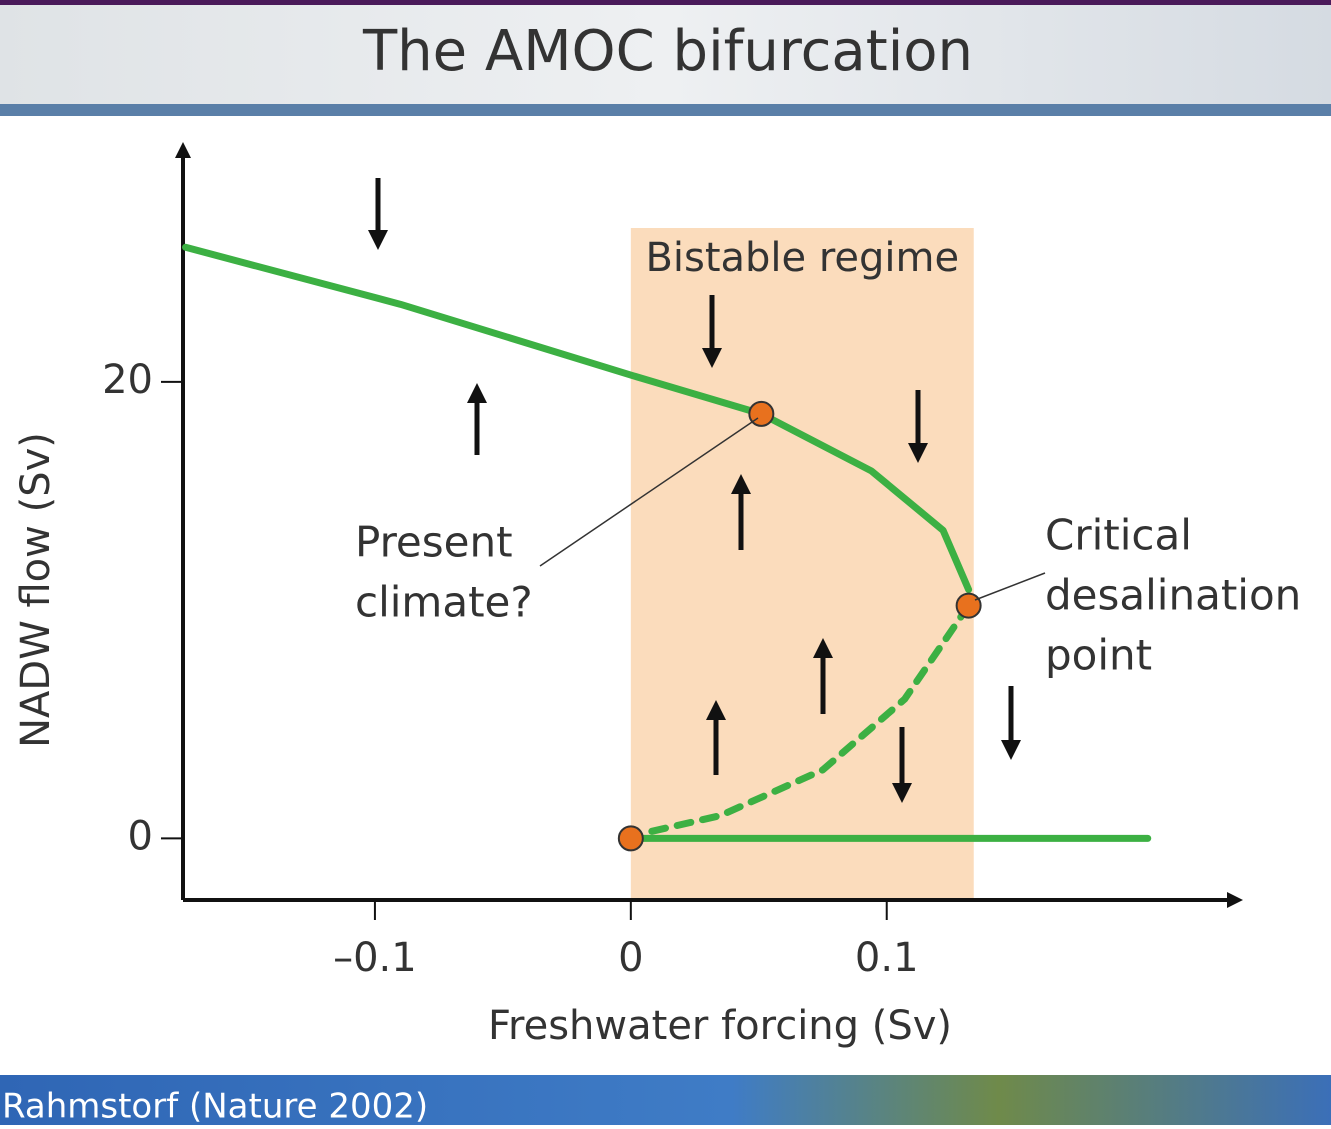  I want to click on top-border, so click(665, 2).